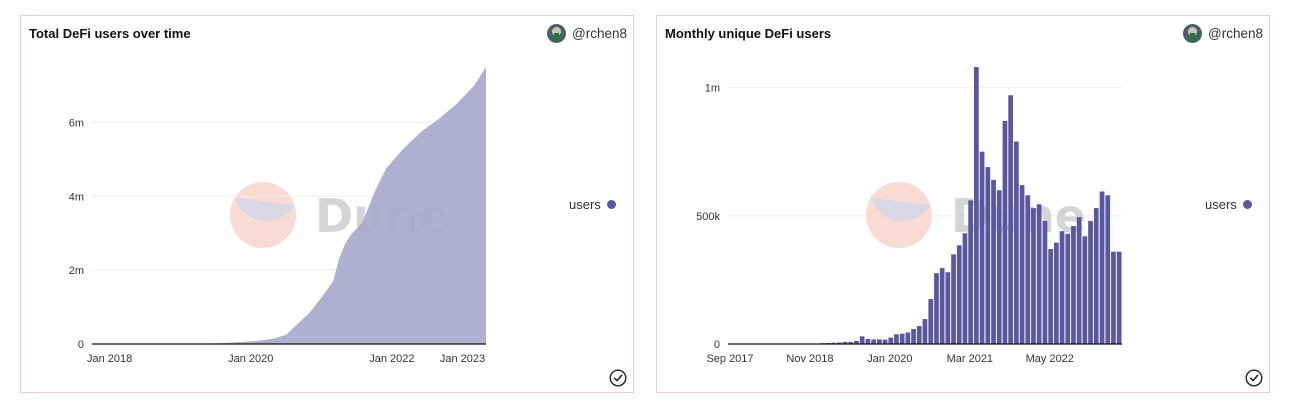 The width and height of the screenshot is (1291, 408). Describe the element at coordinates (76, 271) in the screenshot. I see `y-tick-label: 2m` at that location.